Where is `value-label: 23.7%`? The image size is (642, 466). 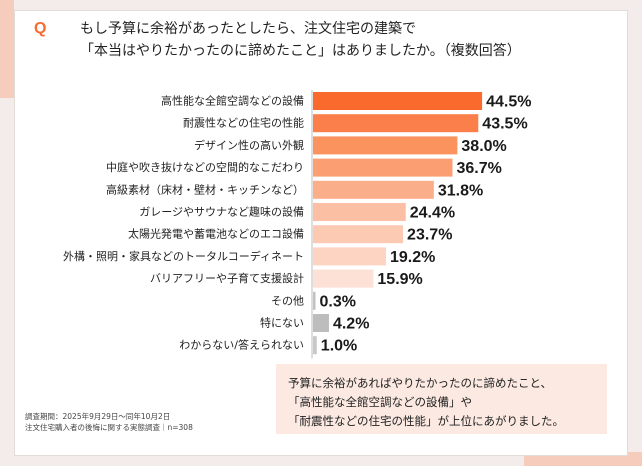 value-label: 23.7% is located at coordinates (429, 235).